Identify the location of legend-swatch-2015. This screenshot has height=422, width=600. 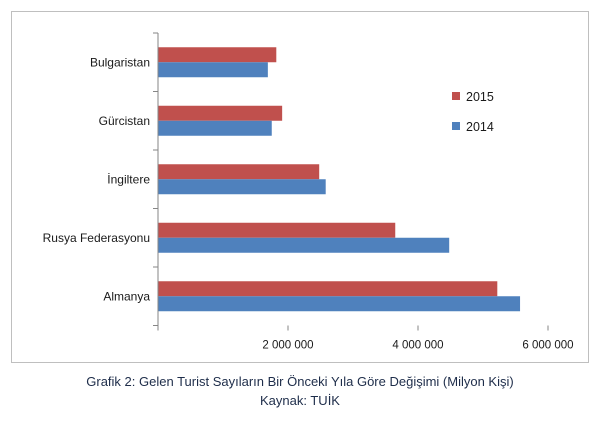
(456, 96).